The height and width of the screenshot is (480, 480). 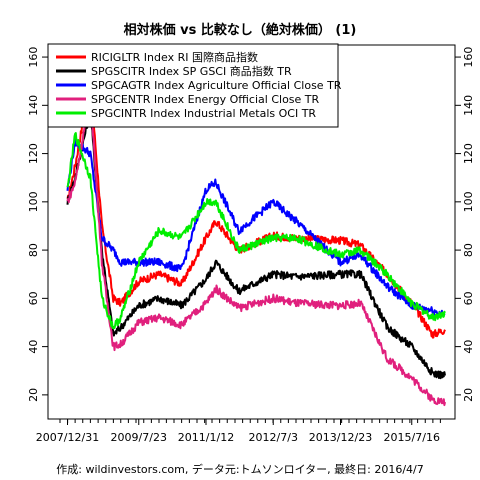 I want to click on y-tick-label-left: 40, so click(x=33, y=347).